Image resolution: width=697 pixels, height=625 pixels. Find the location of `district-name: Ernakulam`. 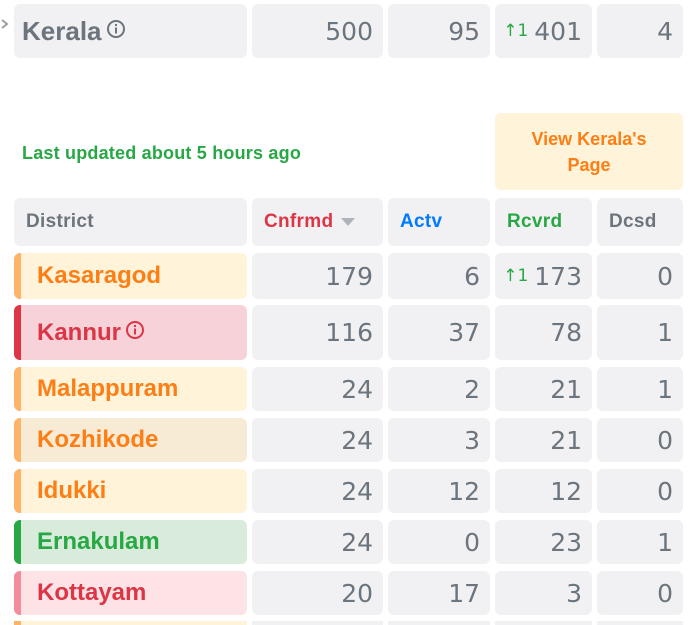

district-name: Ernakulam is located at coordinates (98, 541).